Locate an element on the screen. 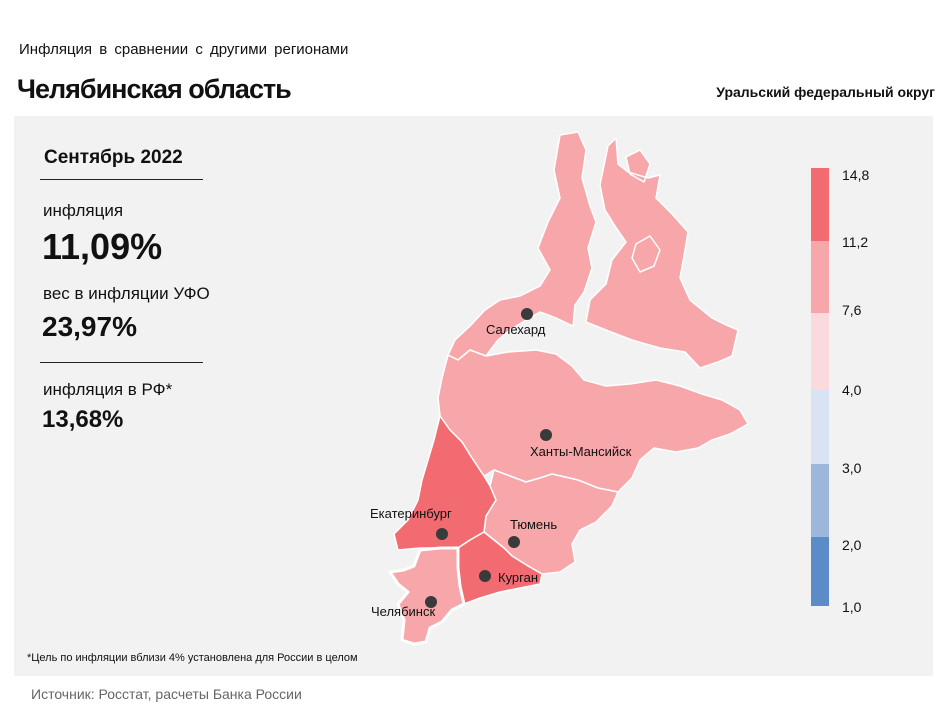 The height and width of the screenshot is (713, 950). source-note: Источник: Росстат, расчеты Банка России is located at coordinates (166, 694).